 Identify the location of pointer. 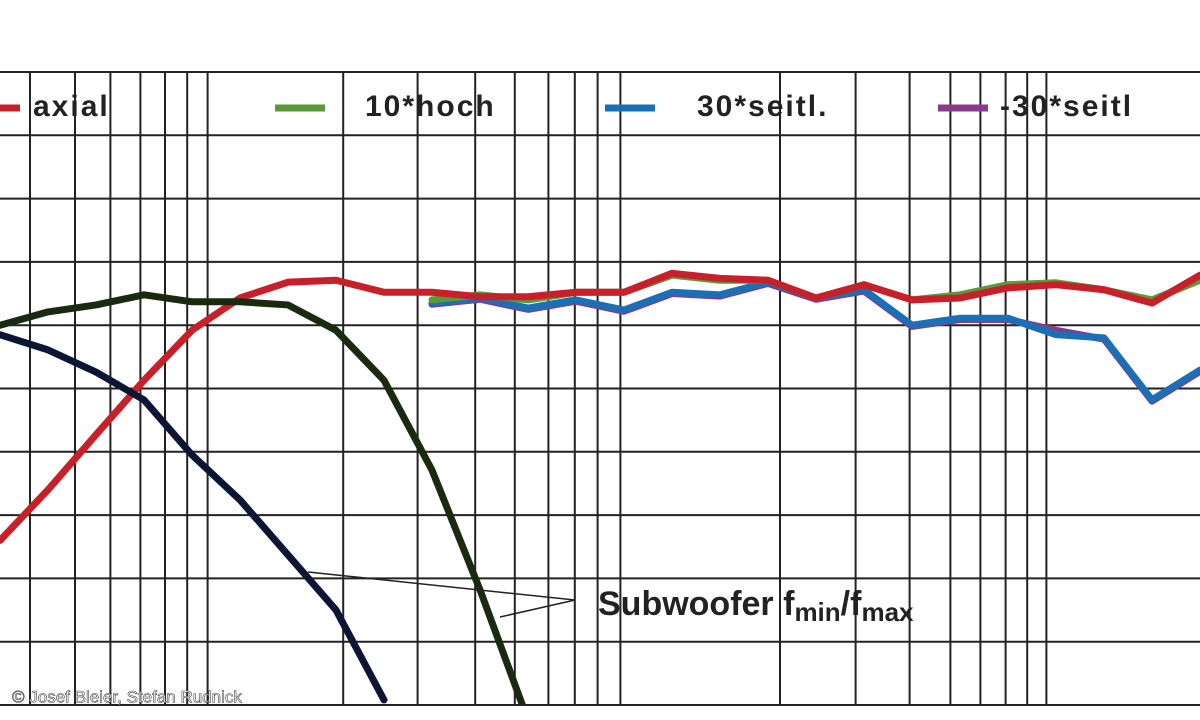
(441, 594).